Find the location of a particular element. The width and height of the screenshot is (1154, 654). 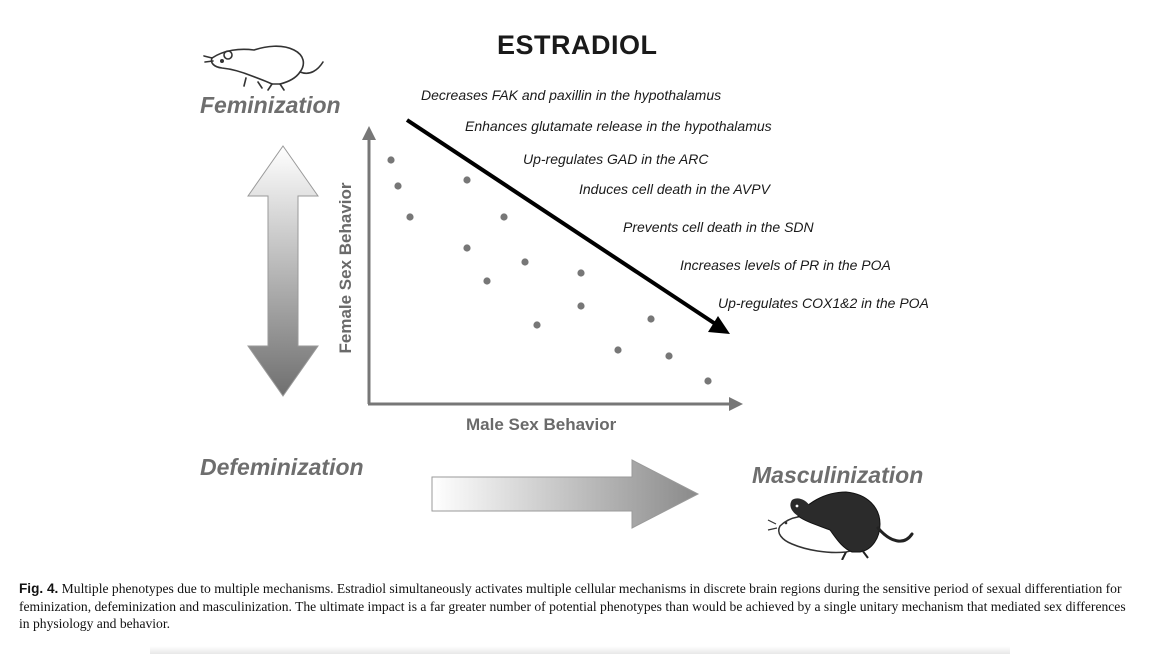

masculinization-label: Masculinization is located at coordinates (838, 475).